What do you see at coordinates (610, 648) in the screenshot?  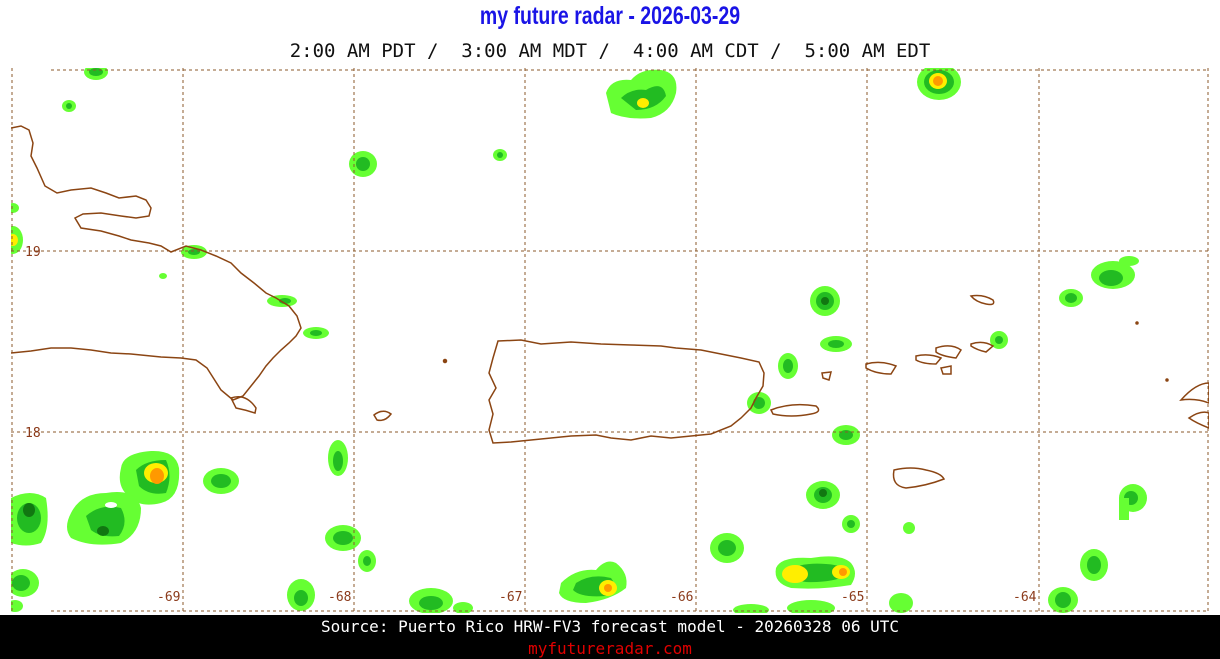 I see `site-link: myfutureradar.com` at bounding box center [610, 648].